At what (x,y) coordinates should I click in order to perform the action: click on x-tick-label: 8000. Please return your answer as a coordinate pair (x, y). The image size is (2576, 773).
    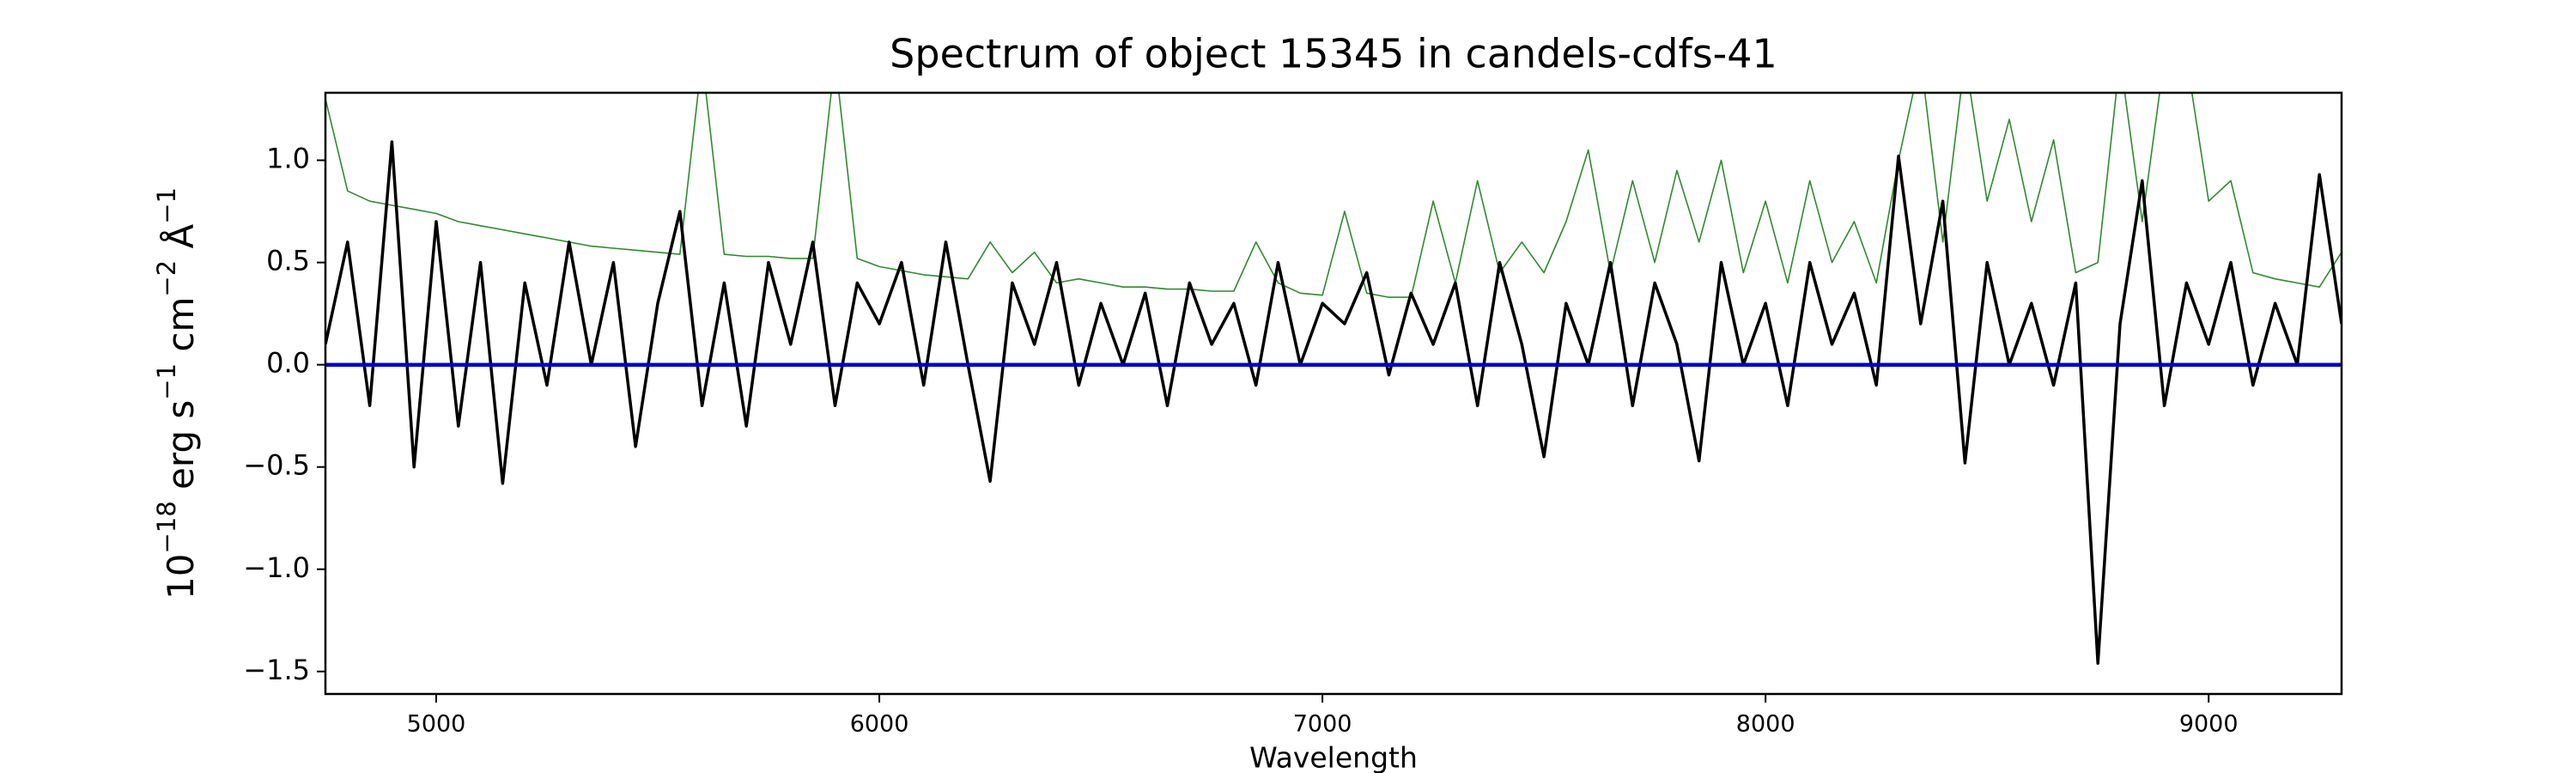
    Looking at the image, I should click on (1765, 724).